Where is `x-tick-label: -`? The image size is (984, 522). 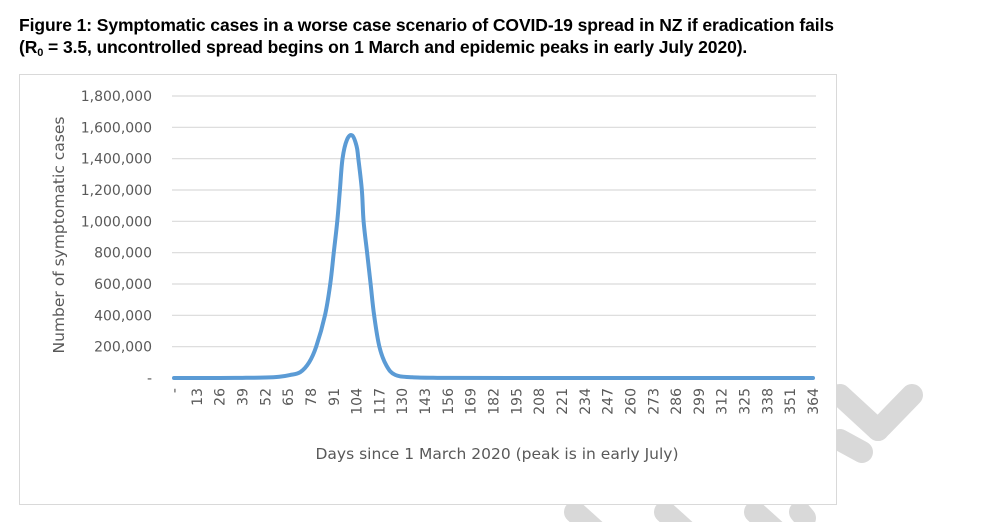
x-tick-label: - is located at coordinates (175, 390).